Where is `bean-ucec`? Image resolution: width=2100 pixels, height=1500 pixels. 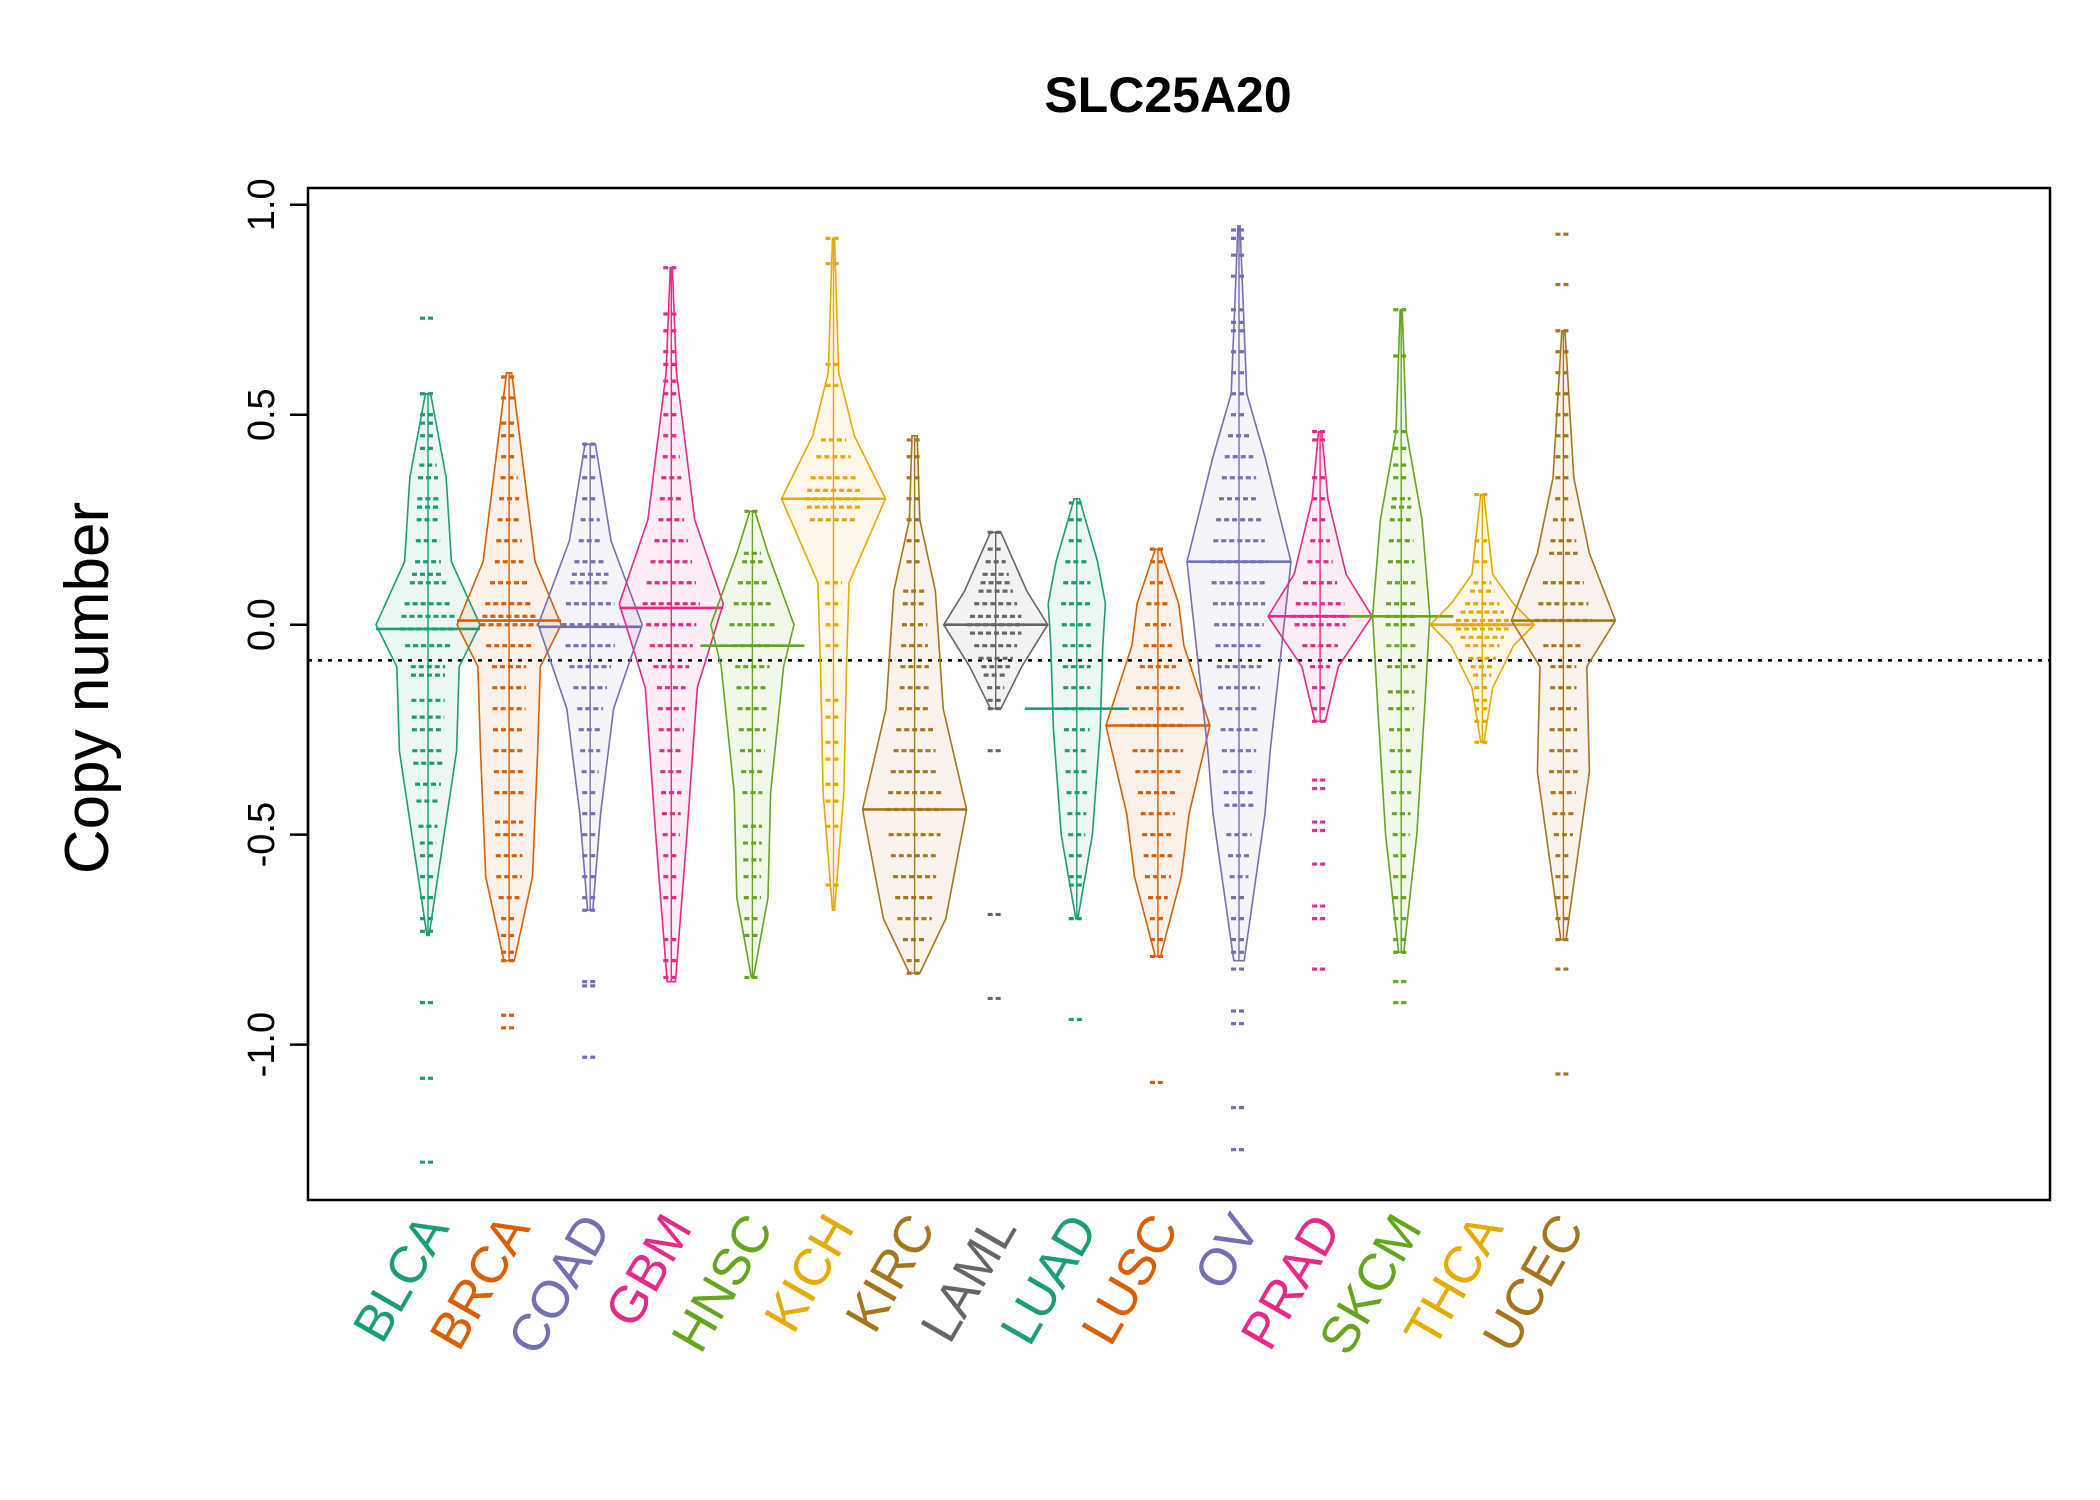 bean-ucec is located at coordinates (1563, 654).